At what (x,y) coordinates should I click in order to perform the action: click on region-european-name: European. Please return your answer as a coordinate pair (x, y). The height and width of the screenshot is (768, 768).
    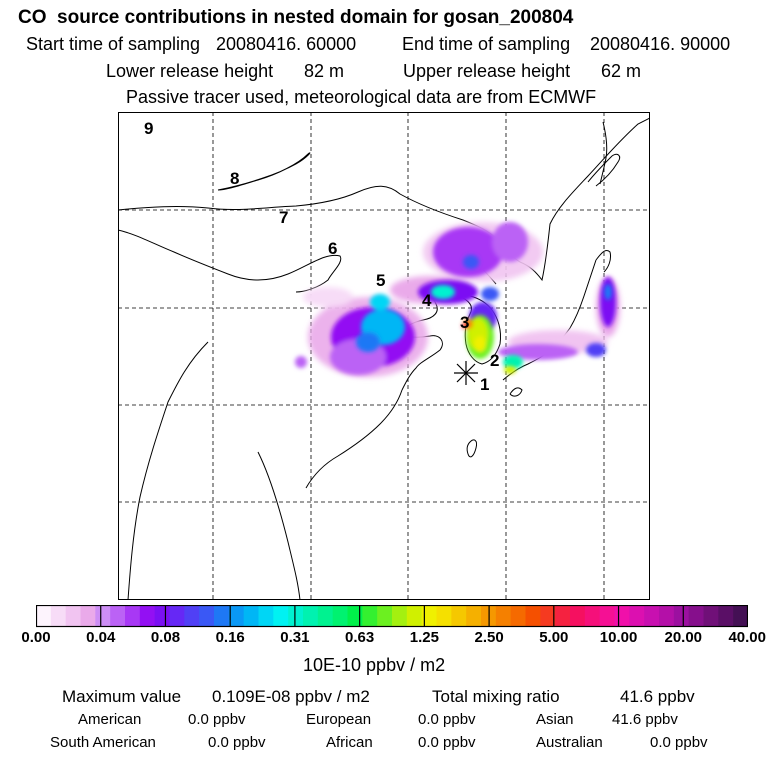
    Looking at the image, I should click on (339, 719).